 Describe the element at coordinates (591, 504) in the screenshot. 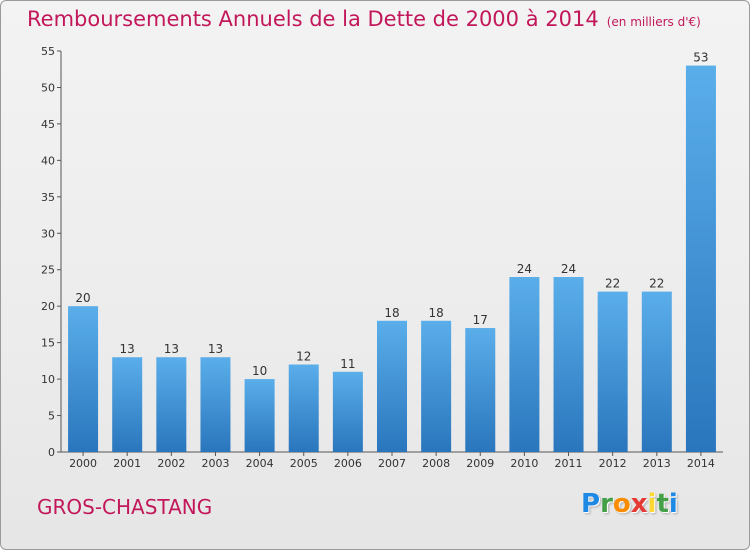

I see `logo-letter: P` at that location.